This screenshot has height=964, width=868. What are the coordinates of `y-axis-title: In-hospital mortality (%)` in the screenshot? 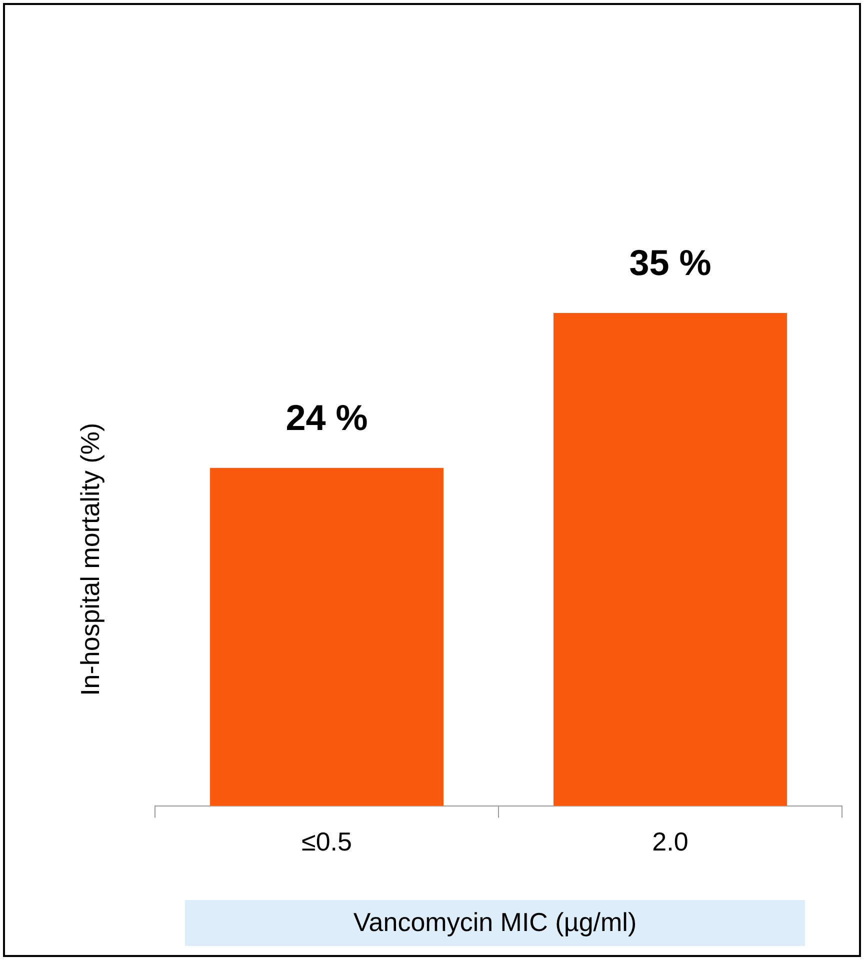 It's located at (90, 559).